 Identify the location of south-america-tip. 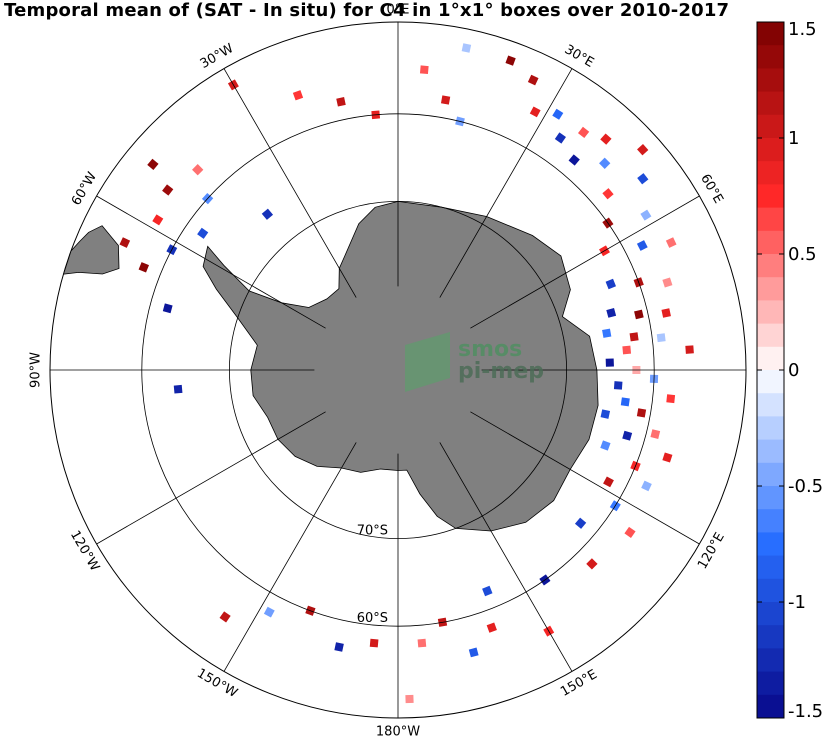
(91, 250).